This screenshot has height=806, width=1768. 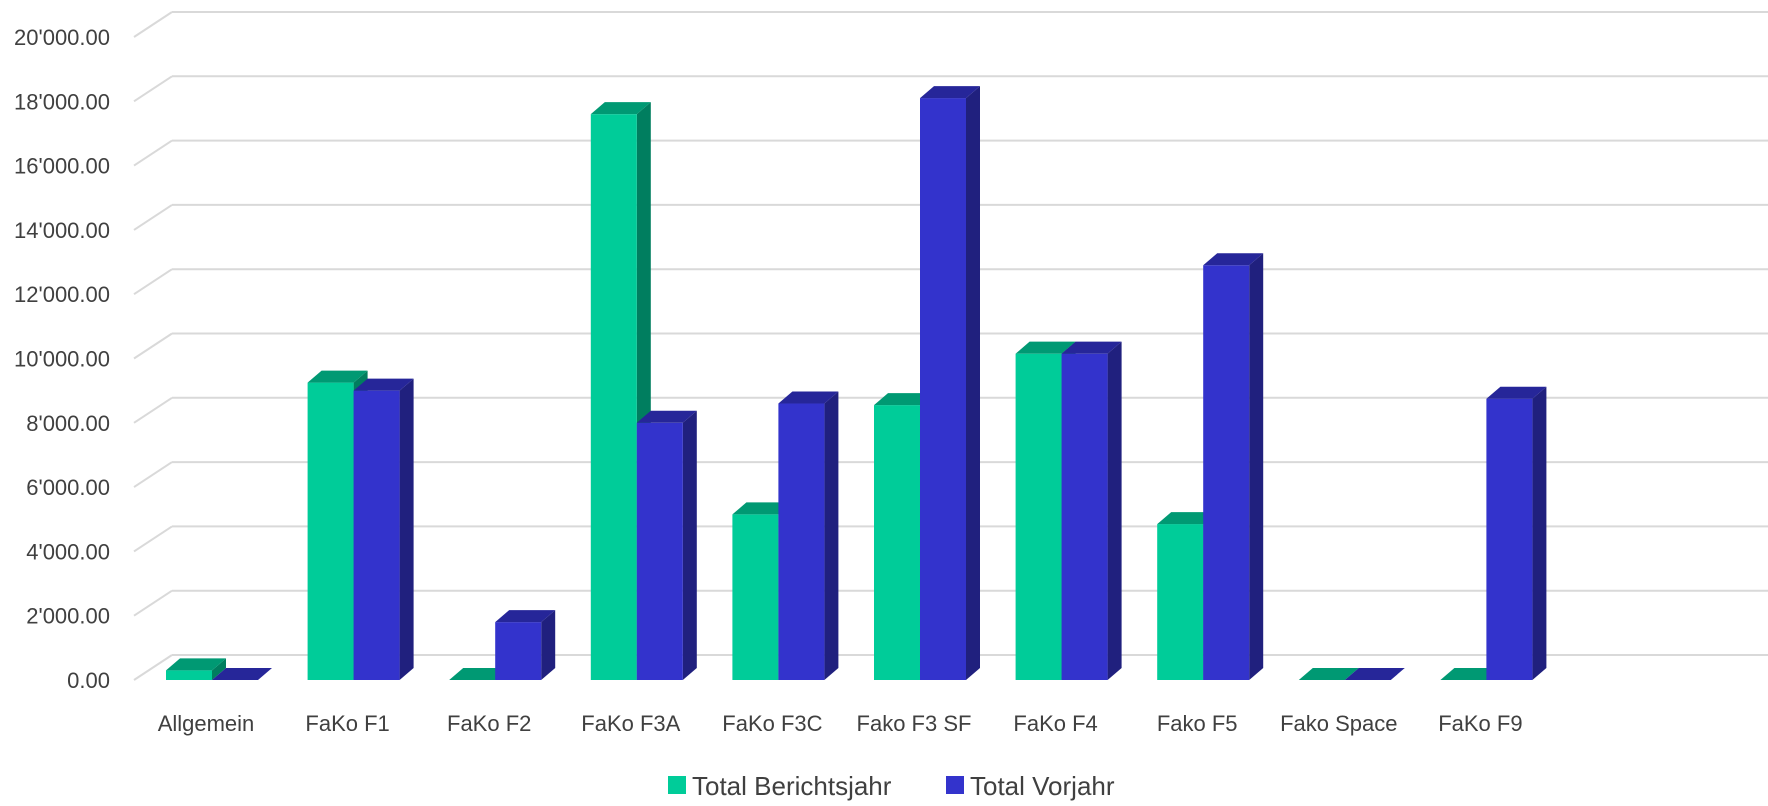 I want to click on legend-item: Total Vorjahr, so click(x=1030, y=786).